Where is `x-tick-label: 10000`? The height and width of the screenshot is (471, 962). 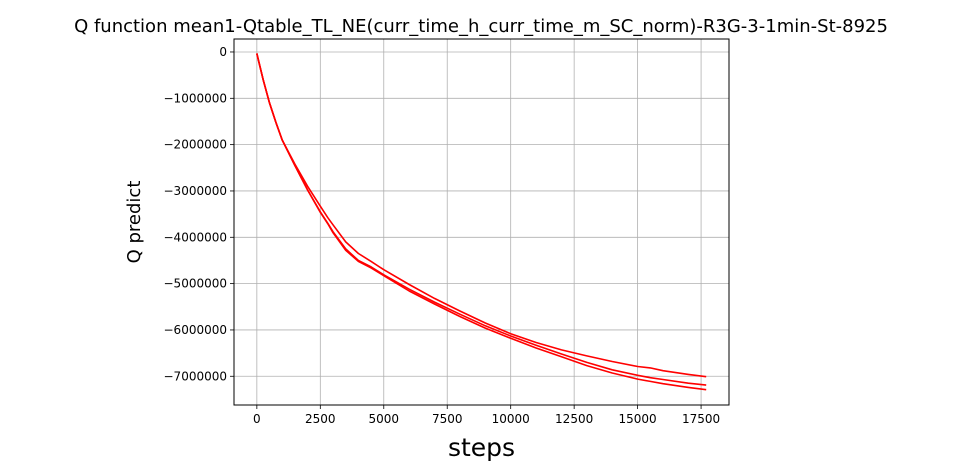 x-tick-label: 10000 is located at coordinates (511, 419).